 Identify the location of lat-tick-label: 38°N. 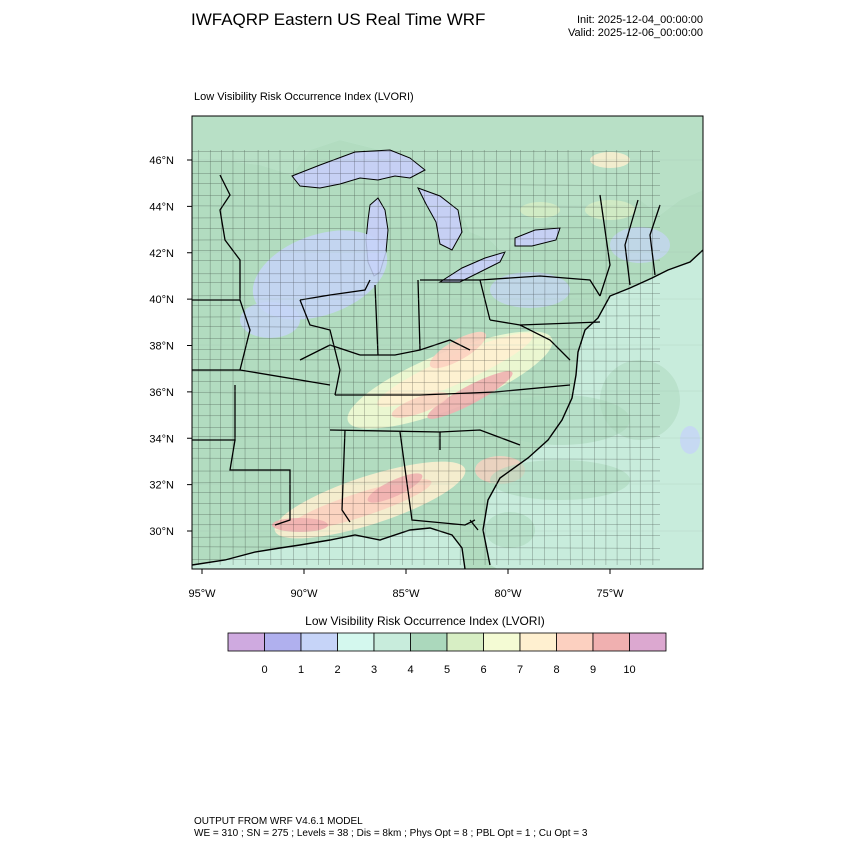
(161, 347).